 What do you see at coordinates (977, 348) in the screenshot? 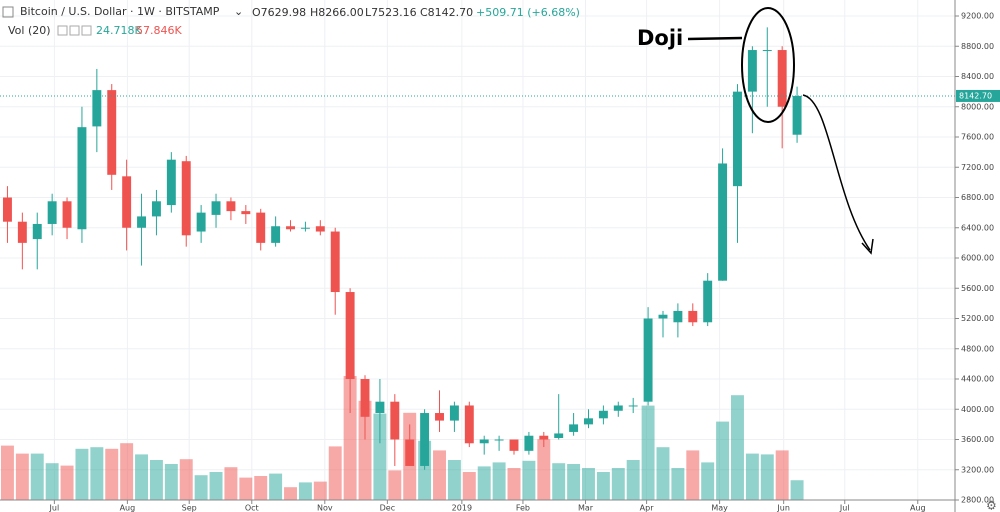
I see `y-tick-label: 4800.00` at bounding box center [977, 348].